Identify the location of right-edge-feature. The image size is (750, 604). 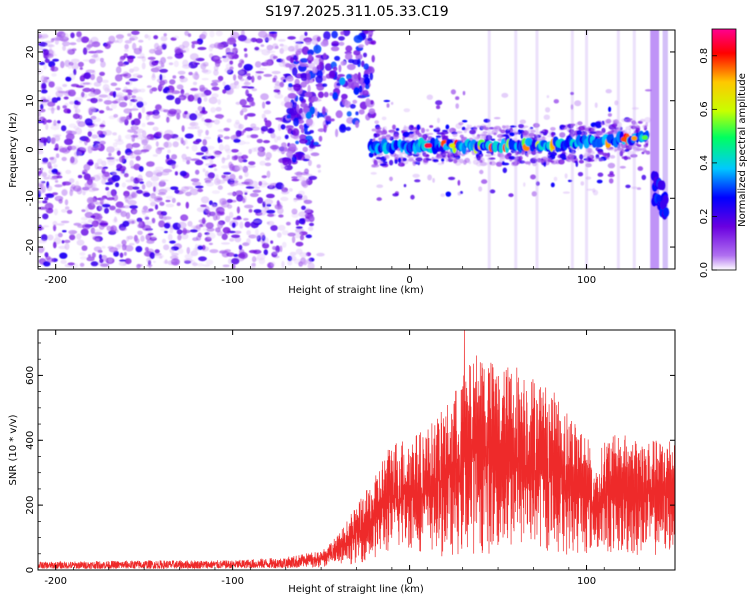
(660, 149).